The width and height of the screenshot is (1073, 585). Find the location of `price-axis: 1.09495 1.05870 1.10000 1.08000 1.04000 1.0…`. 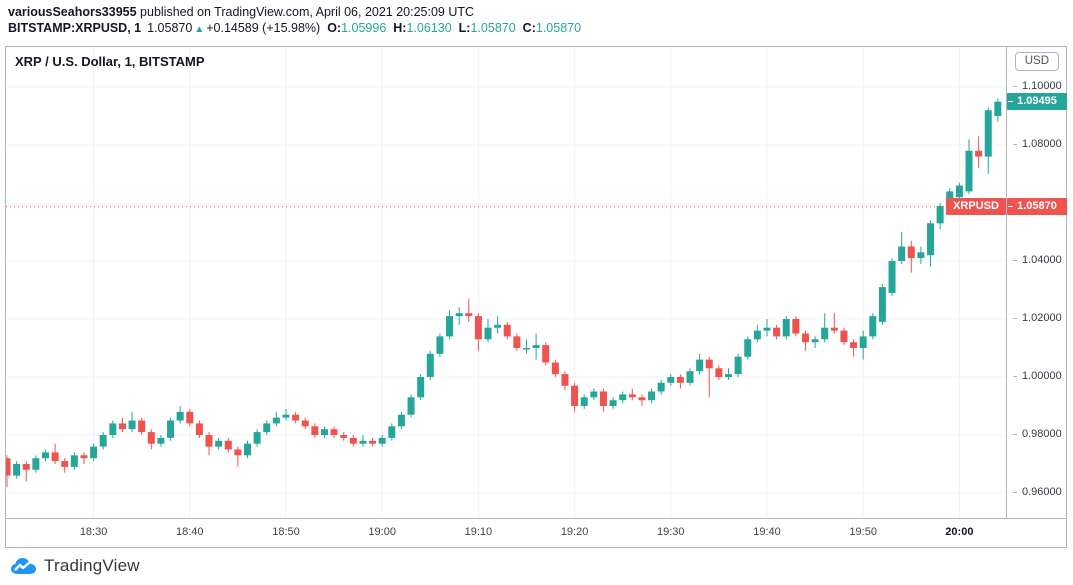

price-axis: 1.09495 1.05870 1.10000 1.08000 1.04000 1.0… is located at coordinates (1036, 282).